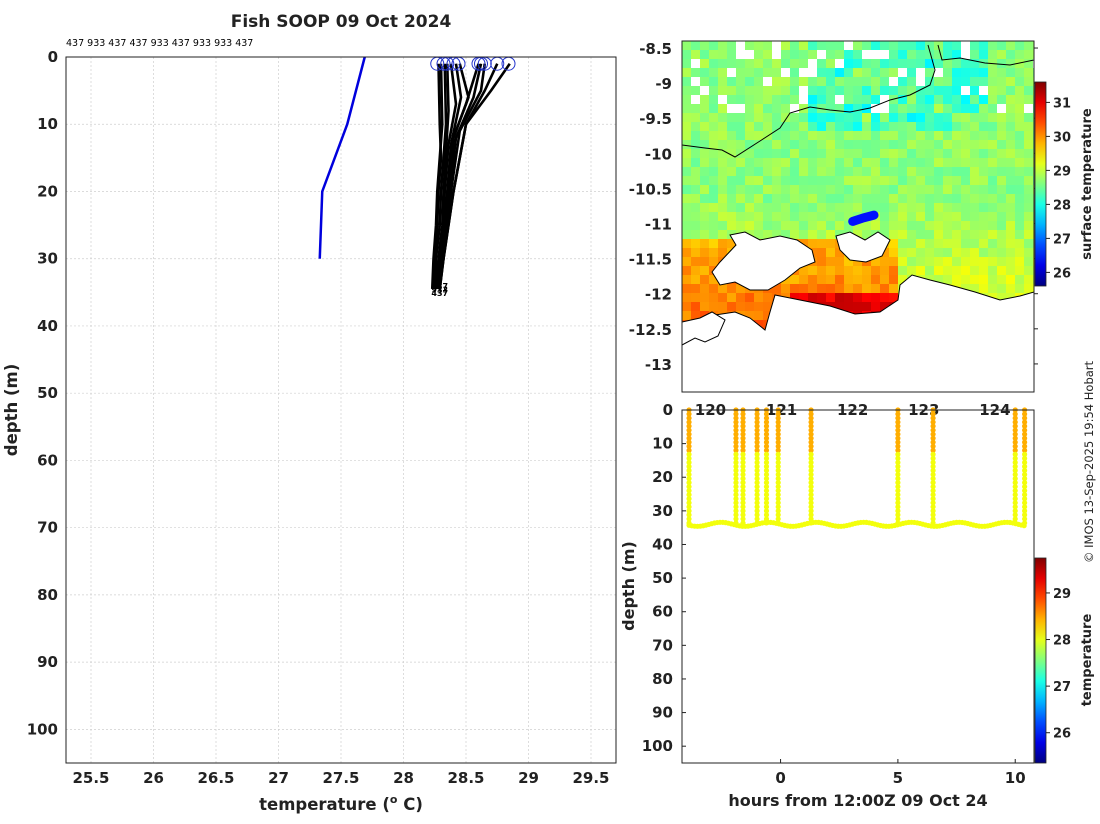 Image resolution: width=1100 pixels, height=824 pixels. I want to click on map-lat-tick-label: -10.5, so click(650, 189).